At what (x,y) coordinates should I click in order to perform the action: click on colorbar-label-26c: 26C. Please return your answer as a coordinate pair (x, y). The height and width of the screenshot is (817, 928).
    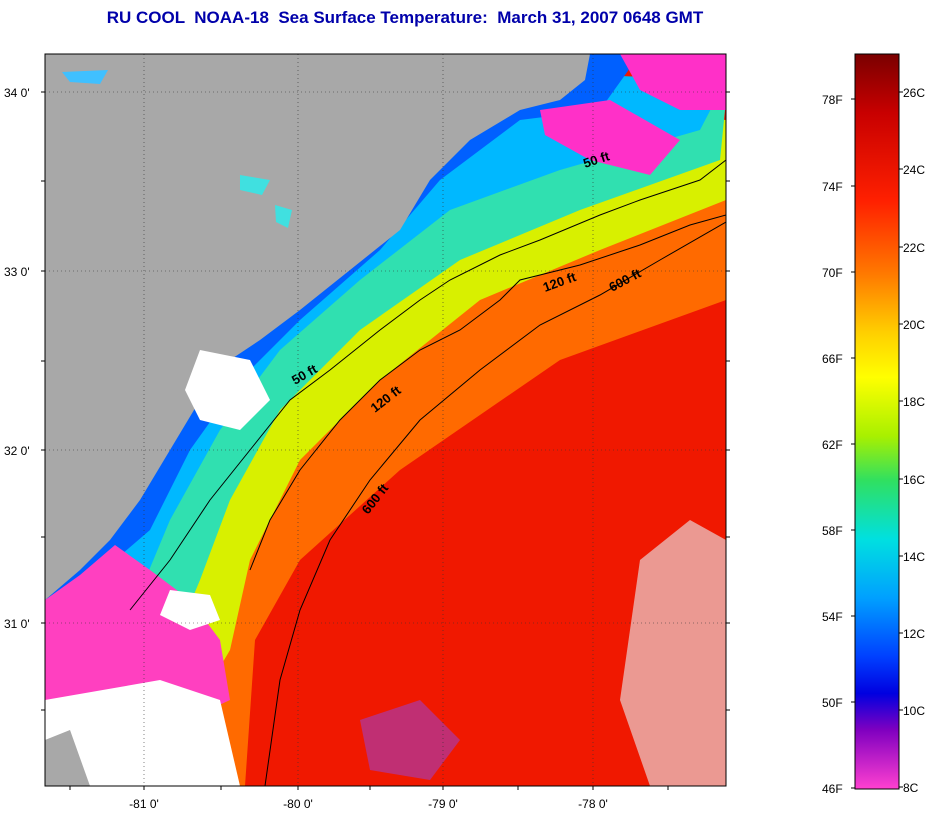
    Looking at the image, I should click on (914, 93).